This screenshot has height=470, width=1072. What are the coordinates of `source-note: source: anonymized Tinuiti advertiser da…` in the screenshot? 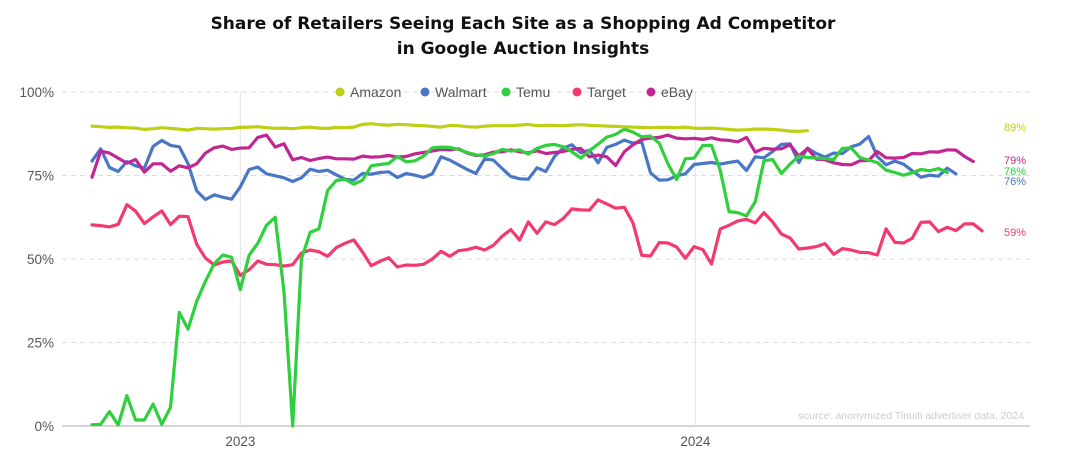 It's located at (911, 416).